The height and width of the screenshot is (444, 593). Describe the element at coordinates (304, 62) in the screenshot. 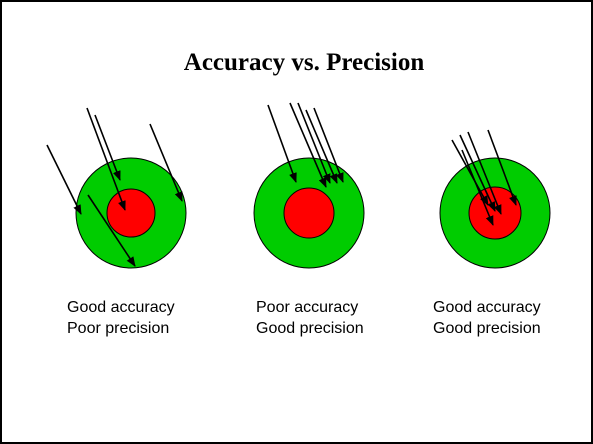

I see `title: Accuracy vs. Precision` at that location.